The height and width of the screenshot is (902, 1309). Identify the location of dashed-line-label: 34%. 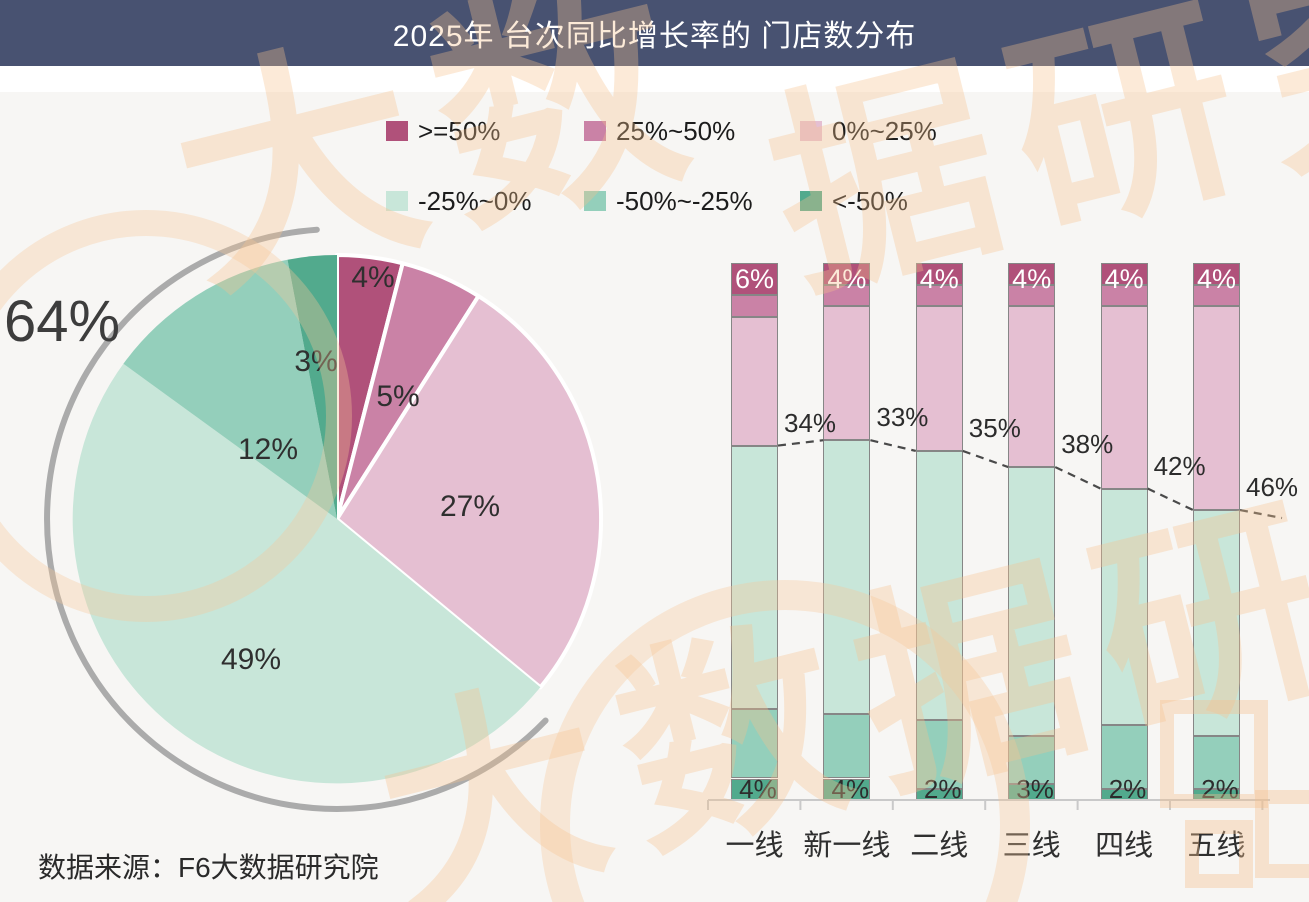
(810, 422).